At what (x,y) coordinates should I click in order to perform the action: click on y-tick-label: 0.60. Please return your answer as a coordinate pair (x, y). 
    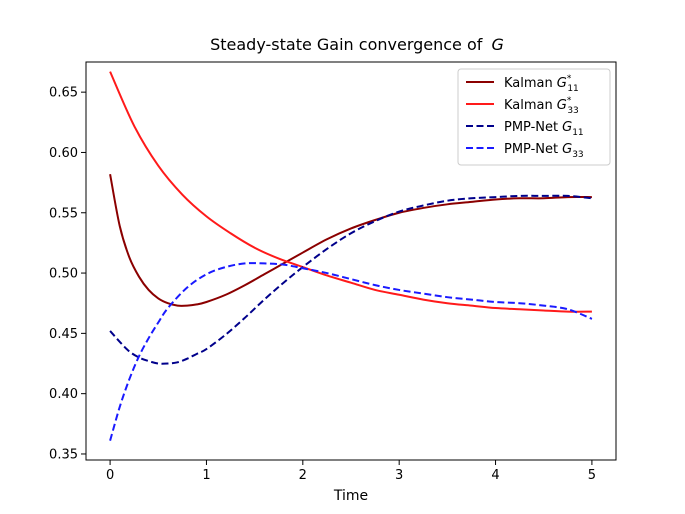
    Looking at the image, I should click on (63, 153).